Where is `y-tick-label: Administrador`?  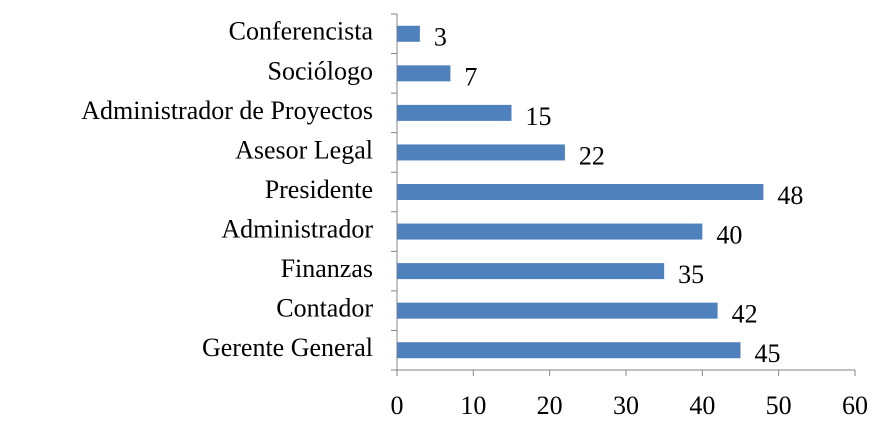 y-tick-label: Administrador is located at coordinates (297, 229).